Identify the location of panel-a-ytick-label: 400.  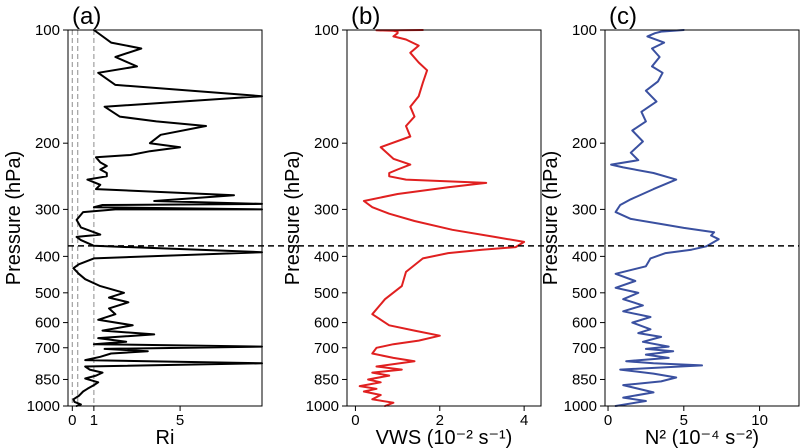
(47, 256).